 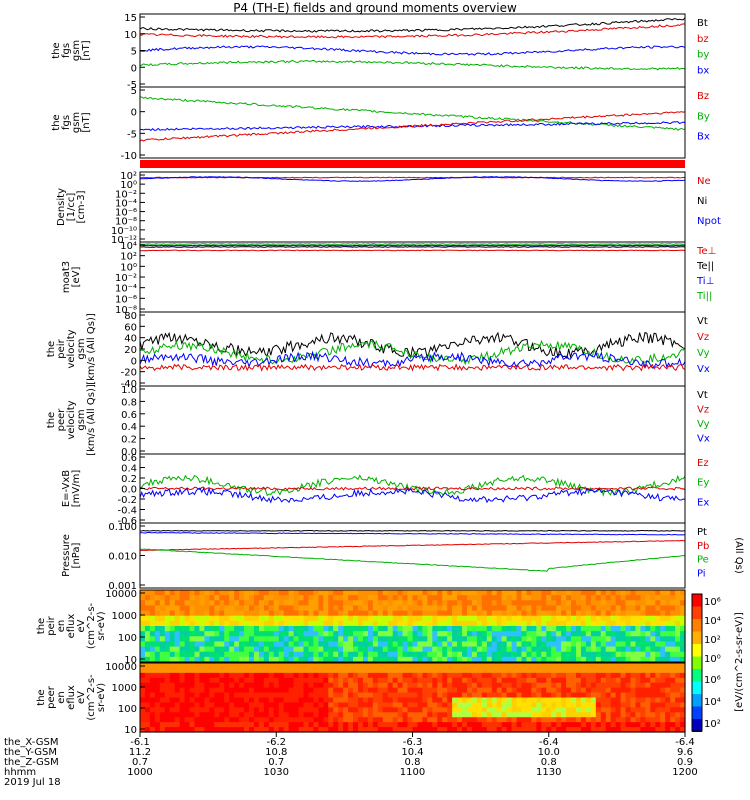 I want to click on ytick-label: 10⁻⁶, so click(x=126, y=299).